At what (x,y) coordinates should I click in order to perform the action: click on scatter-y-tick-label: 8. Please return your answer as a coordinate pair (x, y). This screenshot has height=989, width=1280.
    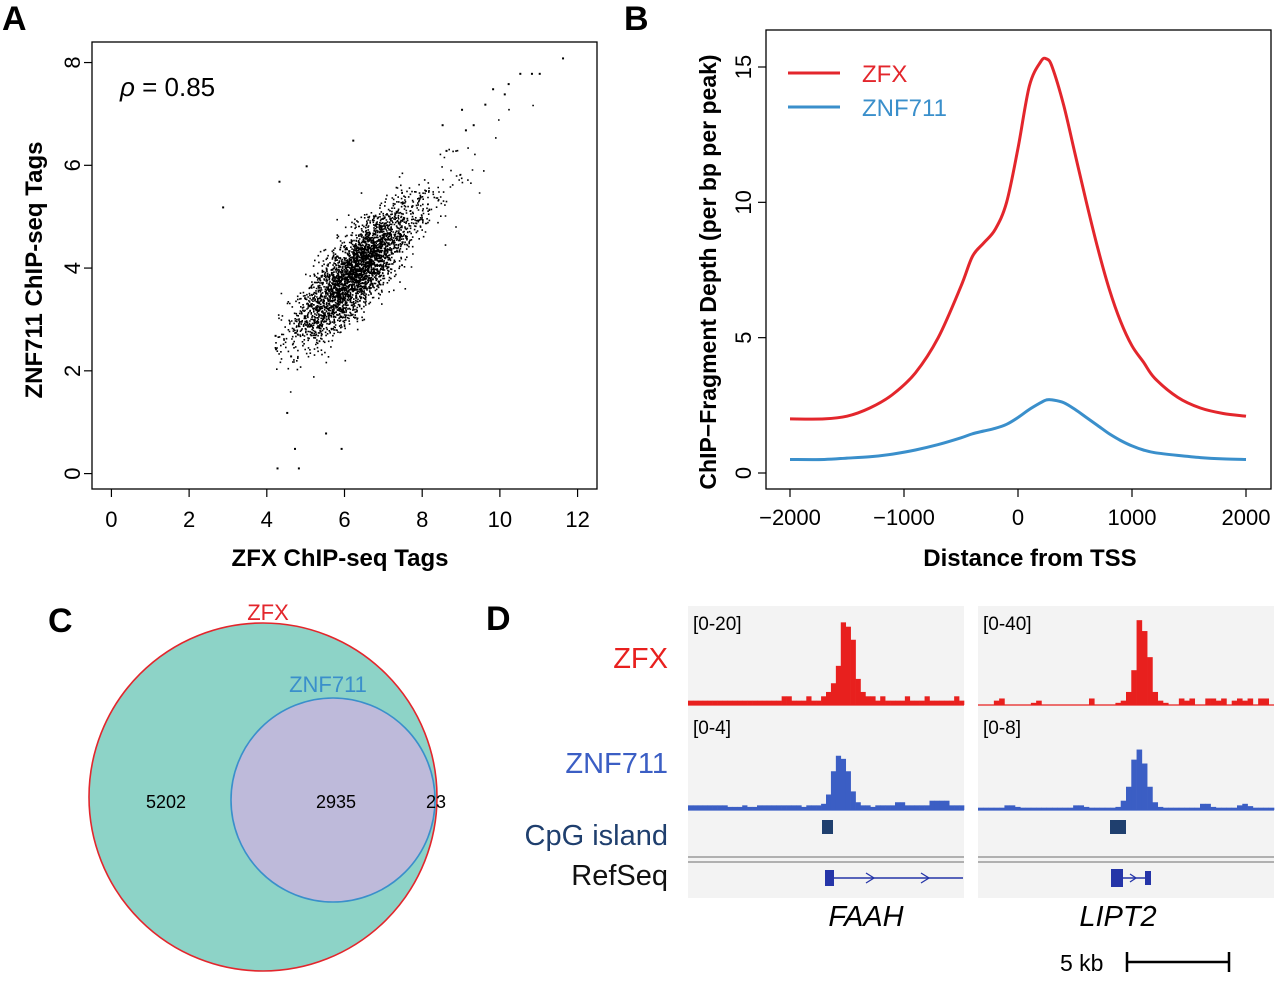
    Looking at the image, I should click on (72, 62).